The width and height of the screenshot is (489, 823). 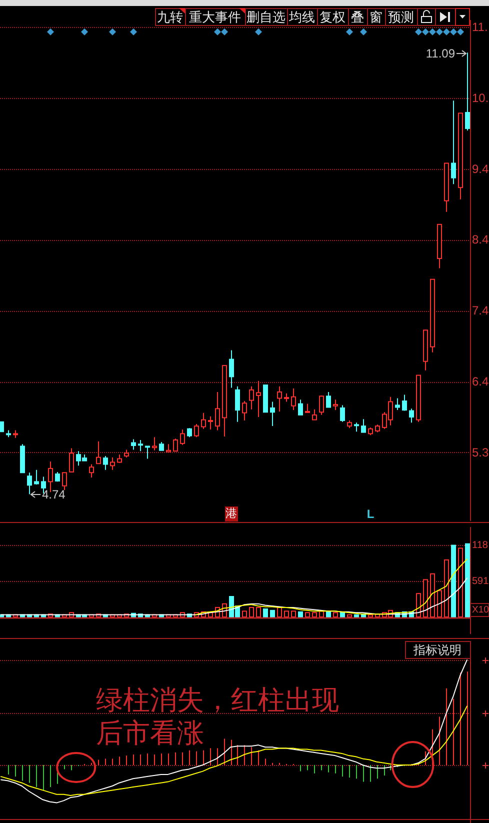 What do you see at coordinates (480, 452) in the screenshot?
I see `y-tick-label: 5.3` at bounding box center [480, 452].